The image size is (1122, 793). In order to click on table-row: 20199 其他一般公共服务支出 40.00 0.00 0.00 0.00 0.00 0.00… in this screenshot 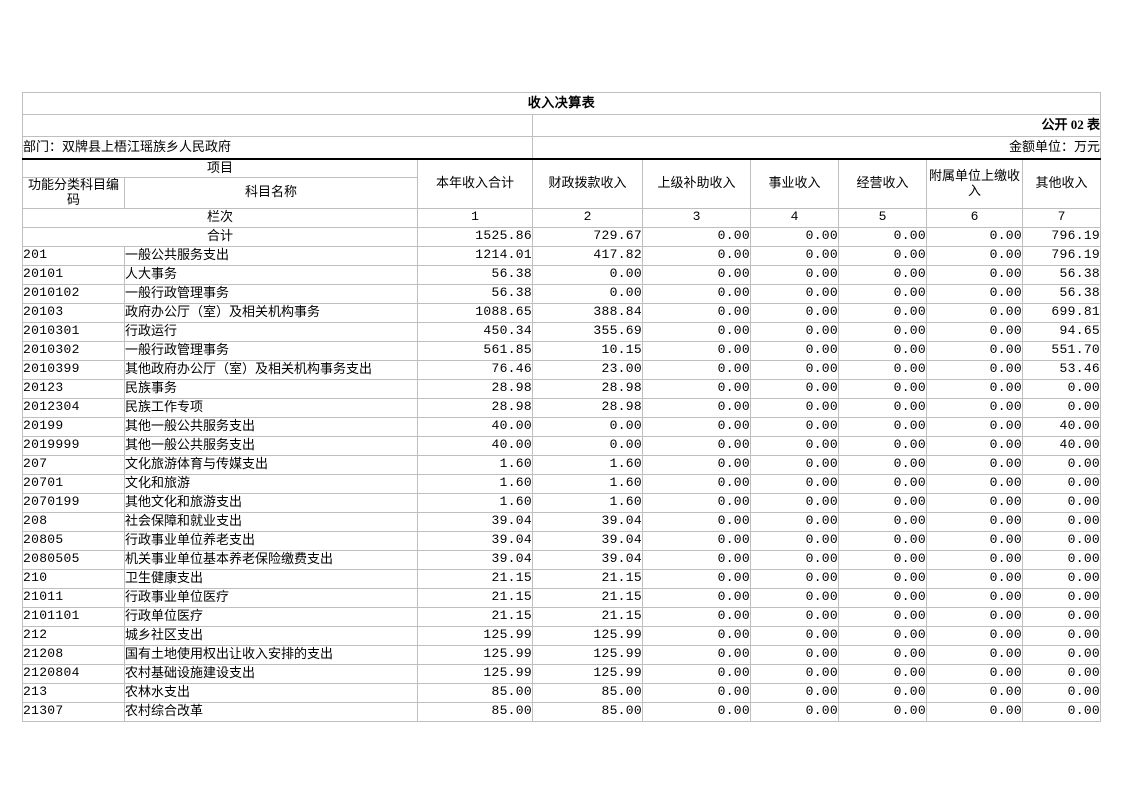, I will do `click(562, 426)`.